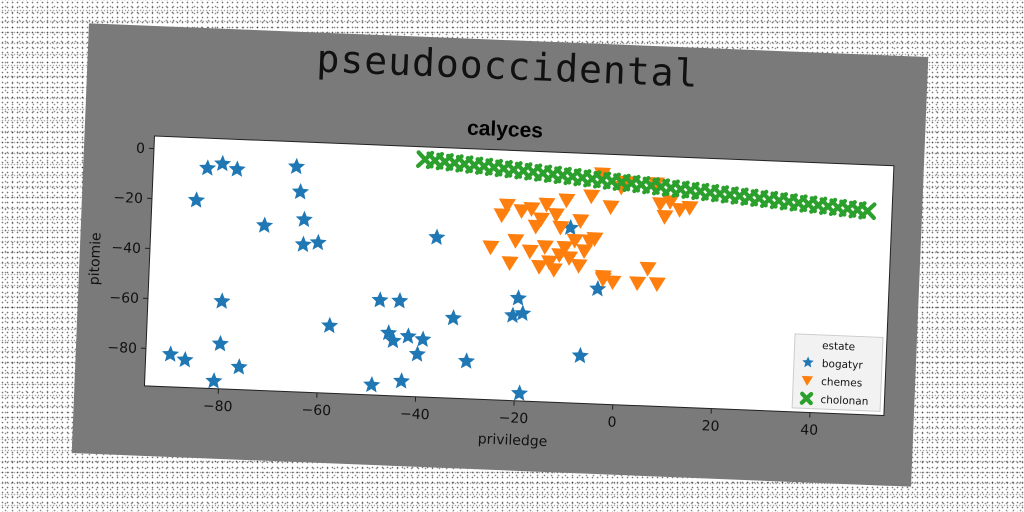  What do you see at coordinates (841, 383) in the screenshot?
I see `legend-label-chemes: chemes` at bounding box center [841, 383].